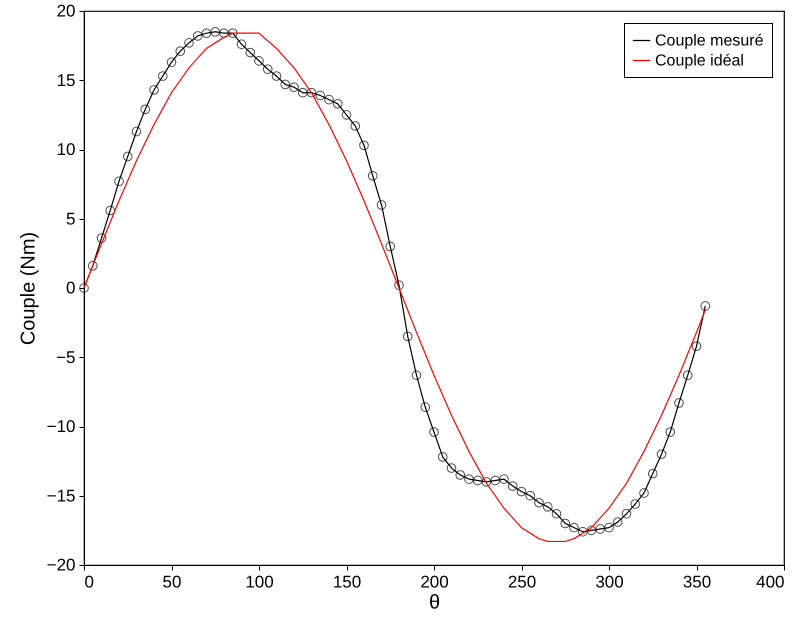 The width and height of the screenshot is (806, 621). What do you see at coordinates (71, 288) in the screenshot?
I see `y-tick-label: 0` at bounding box center [71, 288].